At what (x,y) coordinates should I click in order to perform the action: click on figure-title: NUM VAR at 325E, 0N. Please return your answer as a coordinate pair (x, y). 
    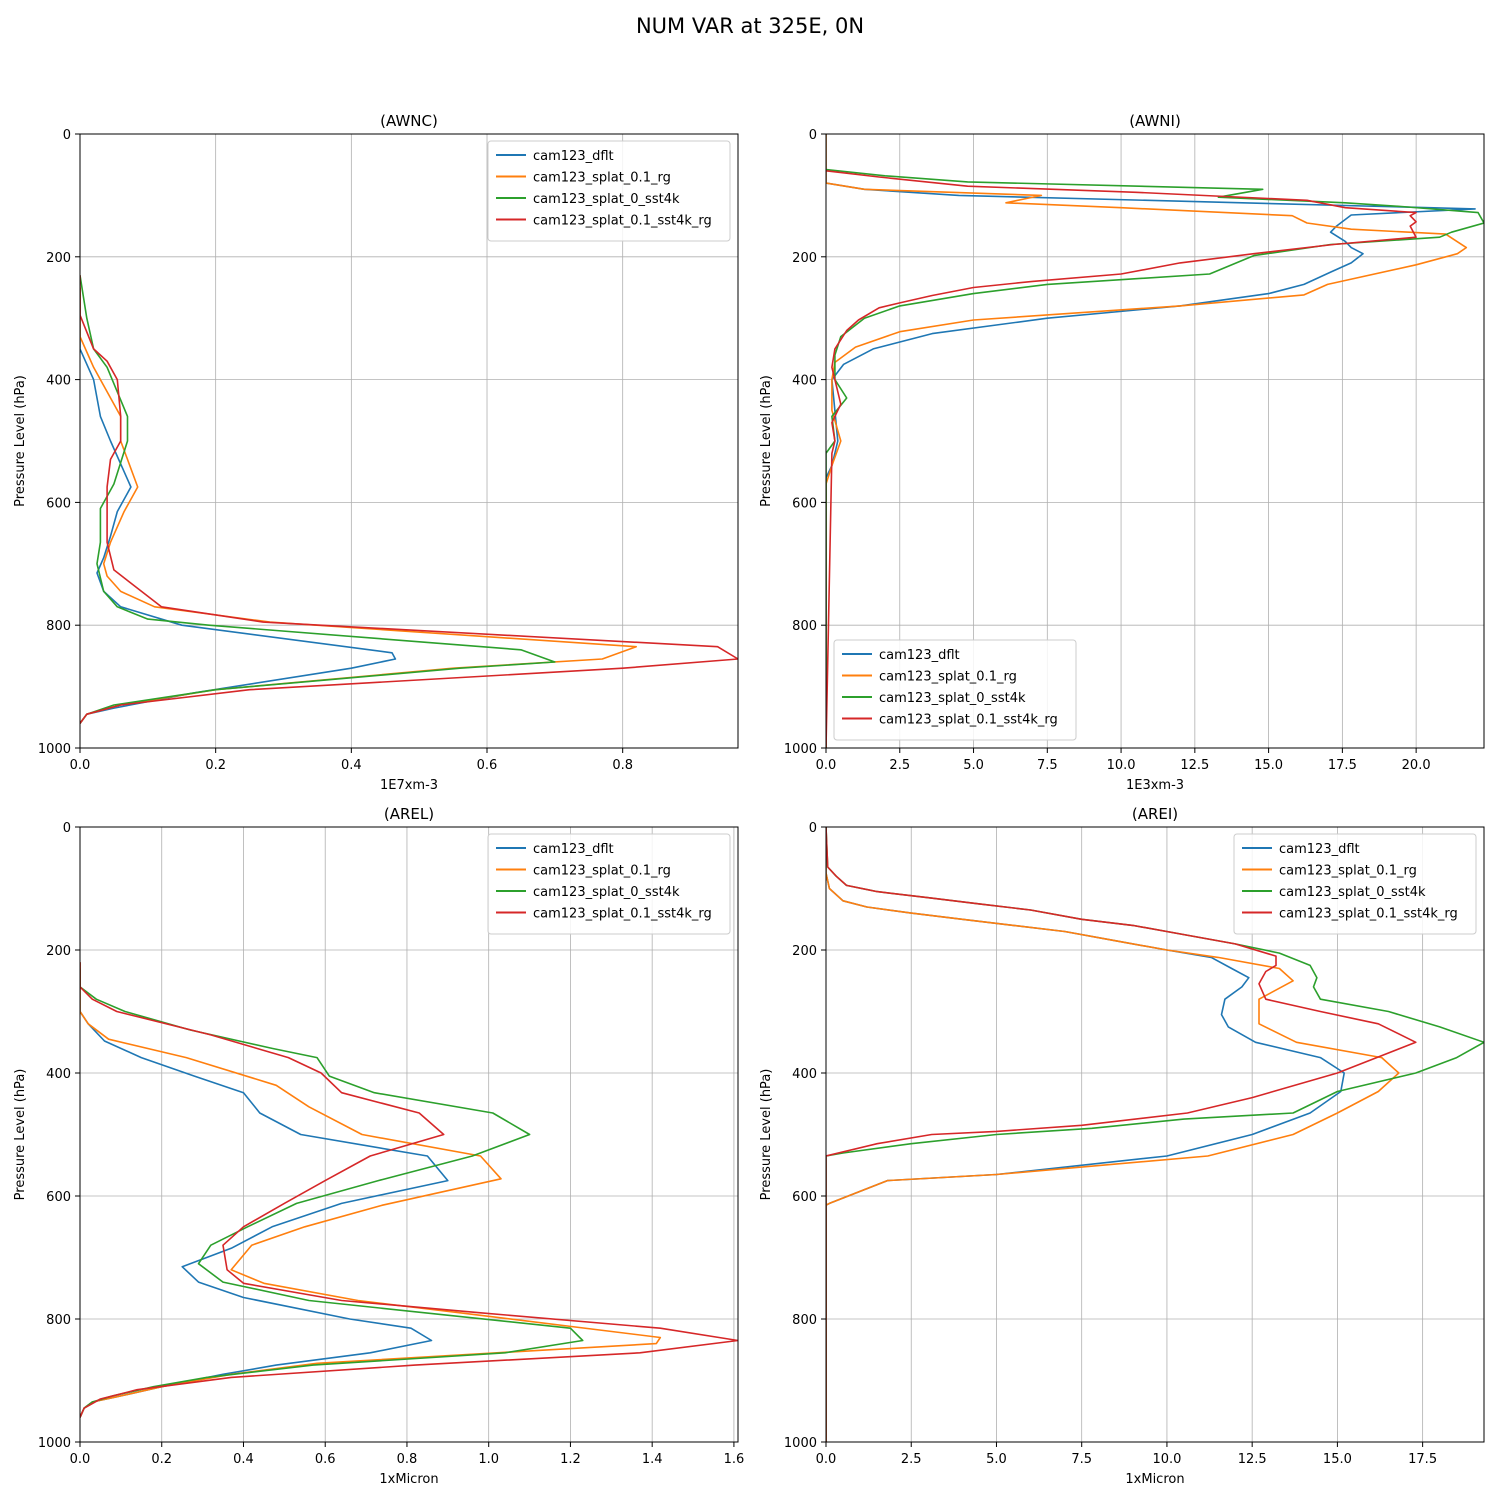
    Looking at the image, I should click on (750, 26).